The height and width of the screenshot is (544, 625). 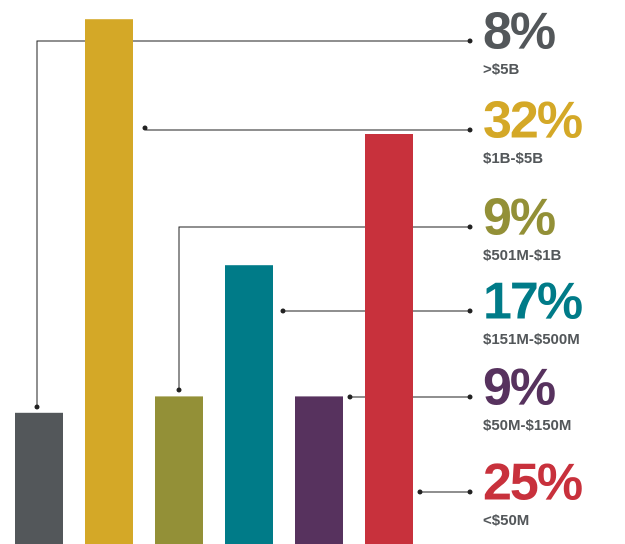 I want to click on category-label: $1B-$5B, so click(x=513, y=158).